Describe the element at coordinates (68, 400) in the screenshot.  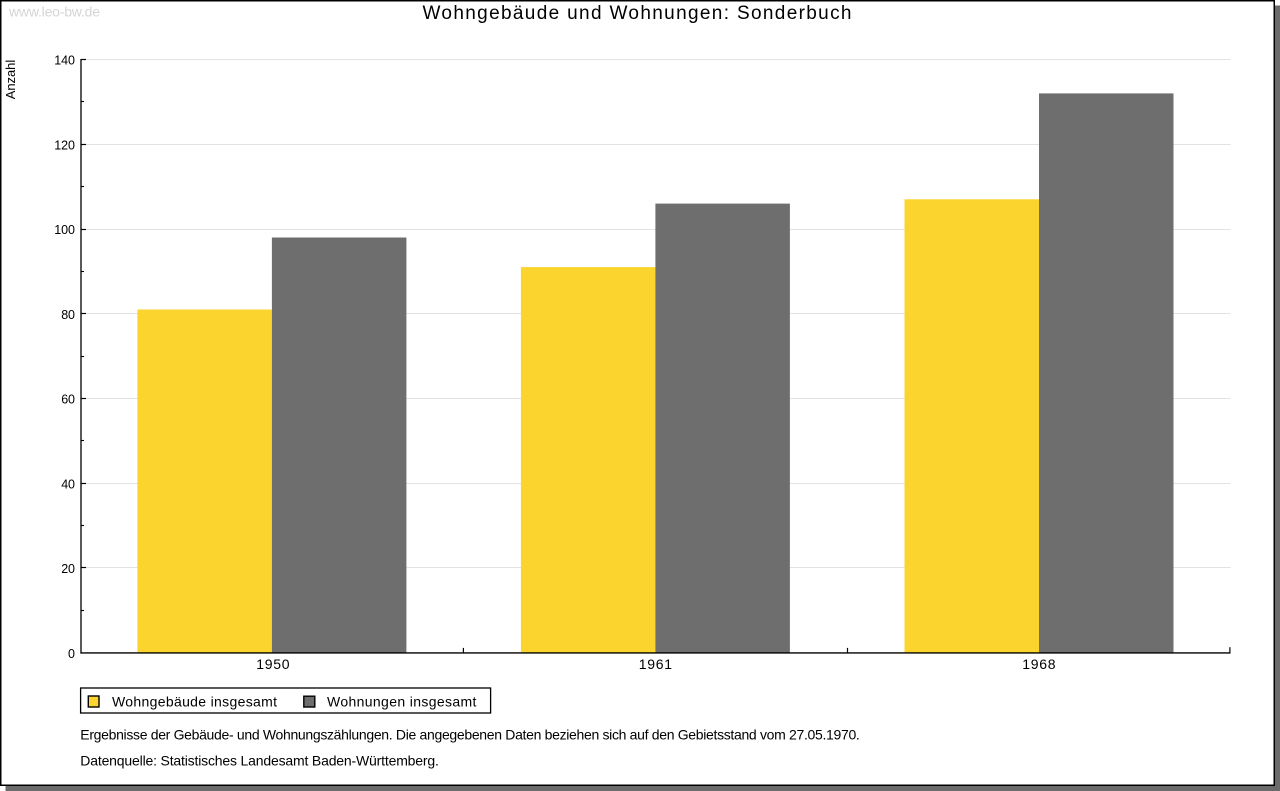
I see `svg-text: 60` at that location.